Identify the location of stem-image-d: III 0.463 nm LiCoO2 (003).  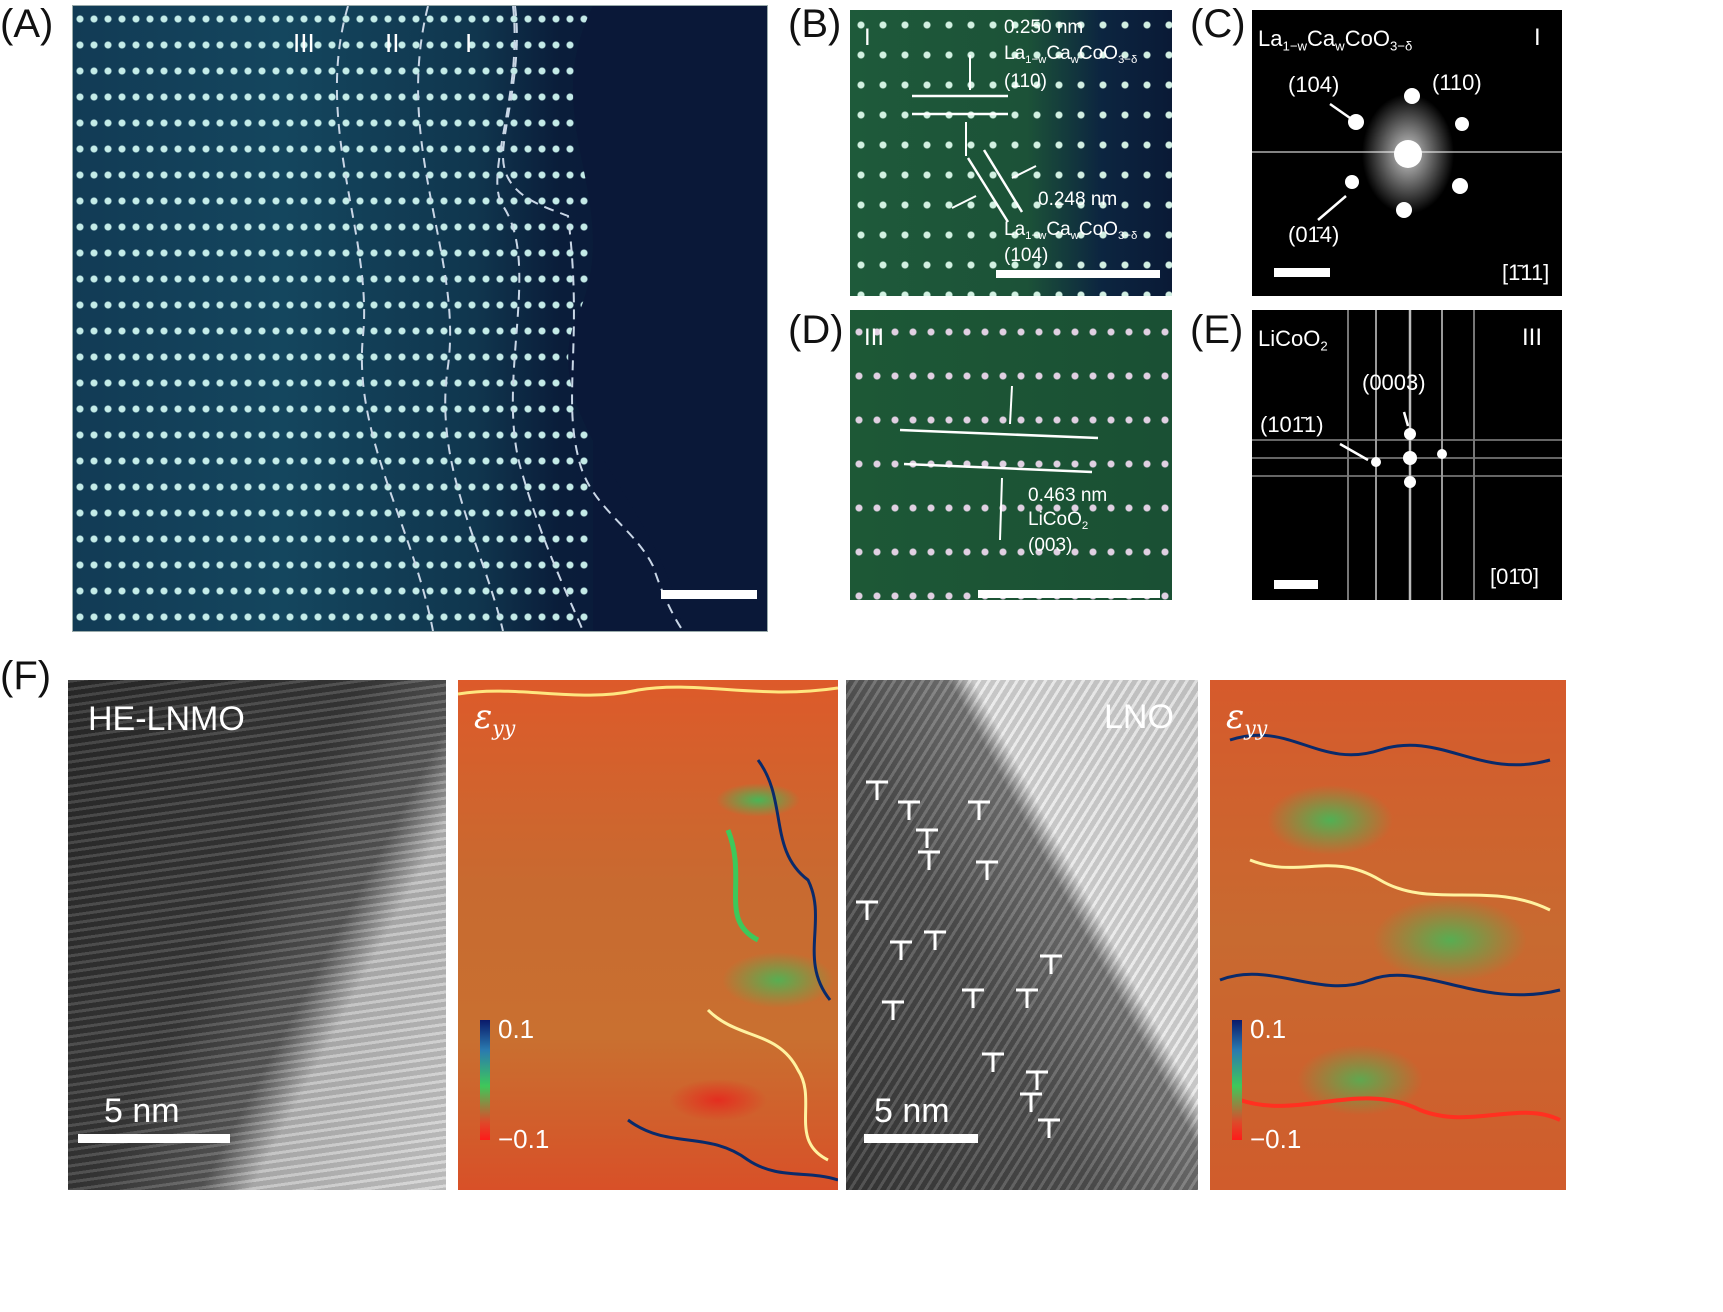
(1011, 455).